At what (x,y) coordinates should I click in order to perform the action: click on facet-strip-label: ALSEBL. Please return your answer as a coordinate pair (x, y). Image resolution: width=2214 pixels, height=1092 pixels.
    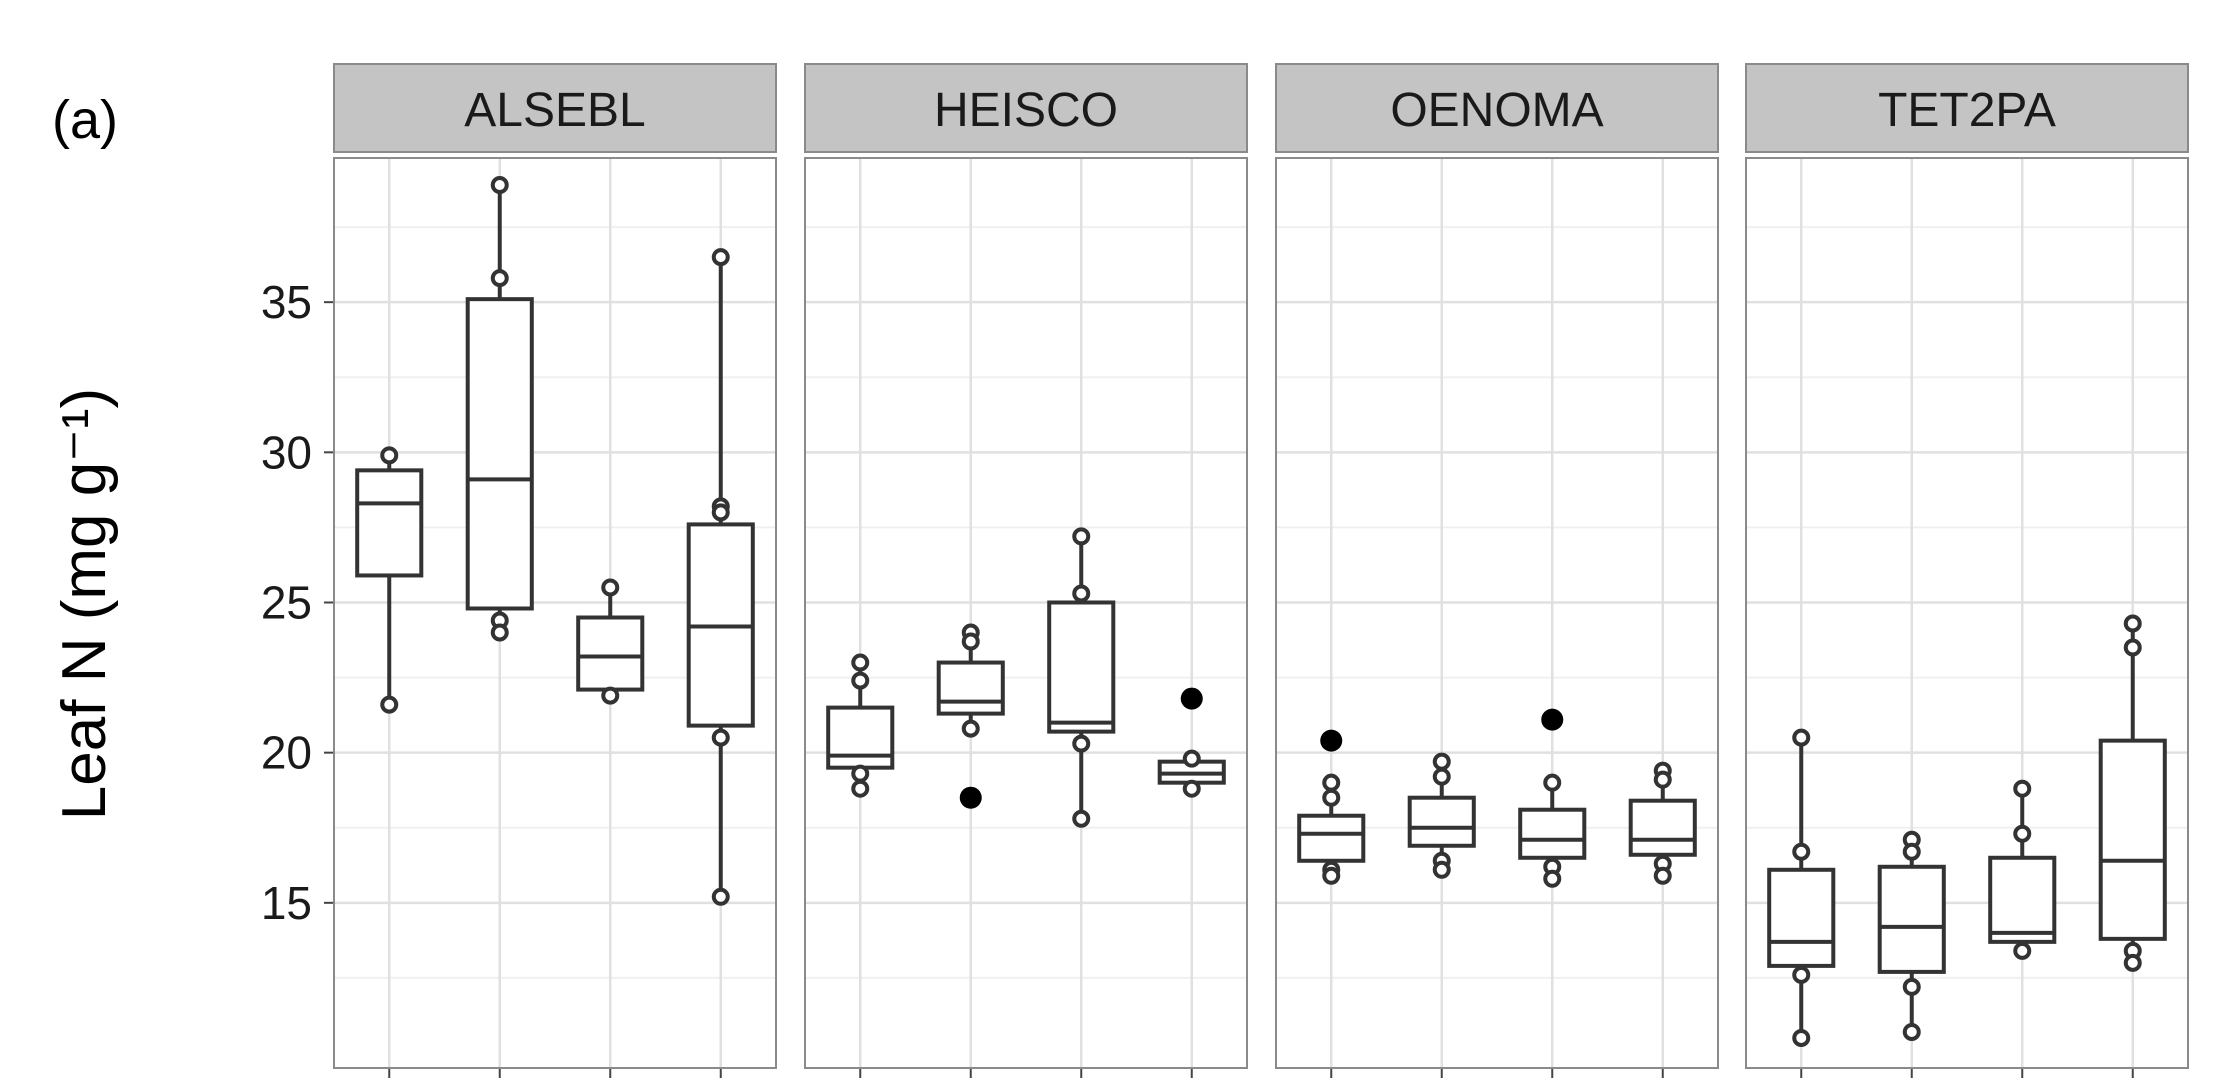
    Looking at the image, I should click on (554, 110).